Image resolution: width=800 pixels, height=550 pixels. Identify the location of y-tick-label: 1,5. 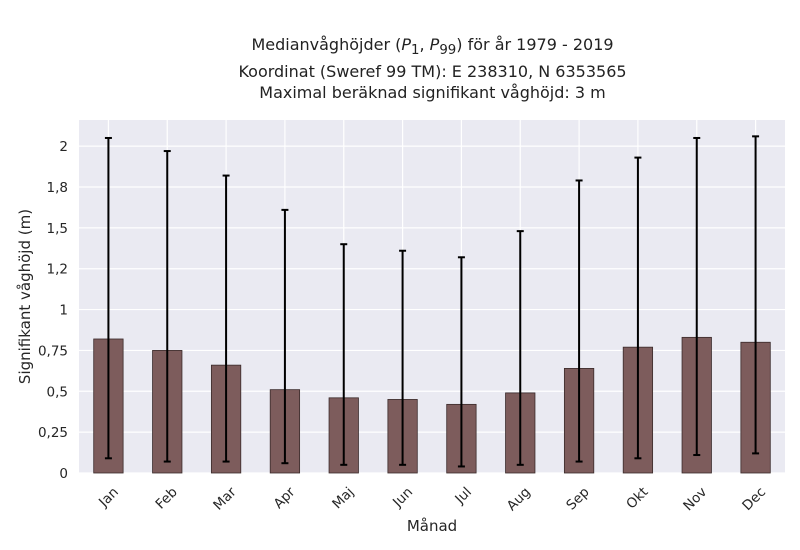
(57, 229).